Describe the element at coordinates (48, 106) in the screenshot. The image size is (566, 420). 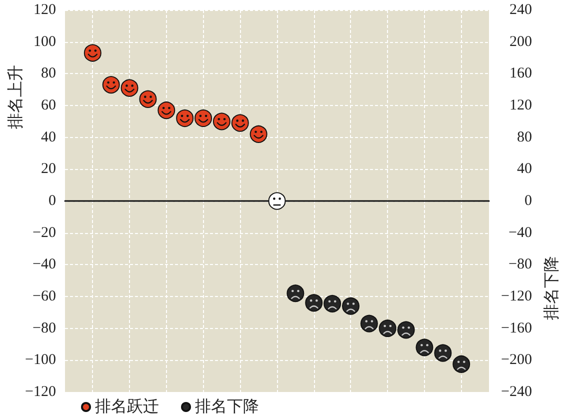
I see `y-tick-label: 60` at that location.